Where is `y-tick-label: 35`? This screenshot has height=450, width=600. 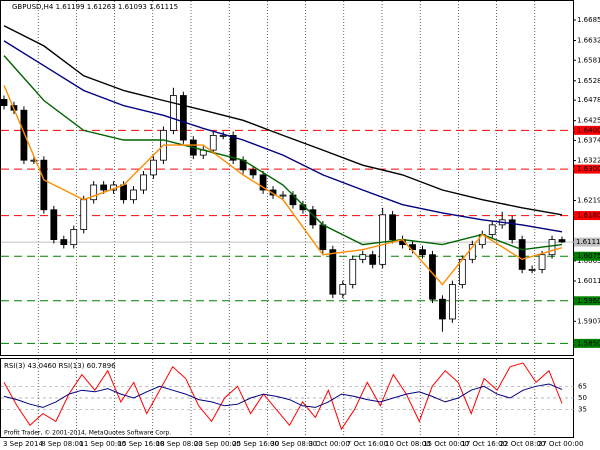 y-tick-label: 35 is located at coordinates (582, 410).